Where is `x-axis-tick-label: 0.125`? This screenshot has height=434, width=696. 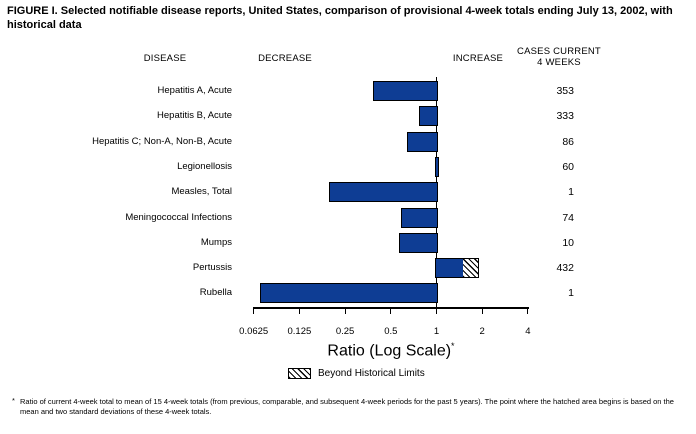
x-axis-tick-label: 0.125 is located at coordinates (299, 331).